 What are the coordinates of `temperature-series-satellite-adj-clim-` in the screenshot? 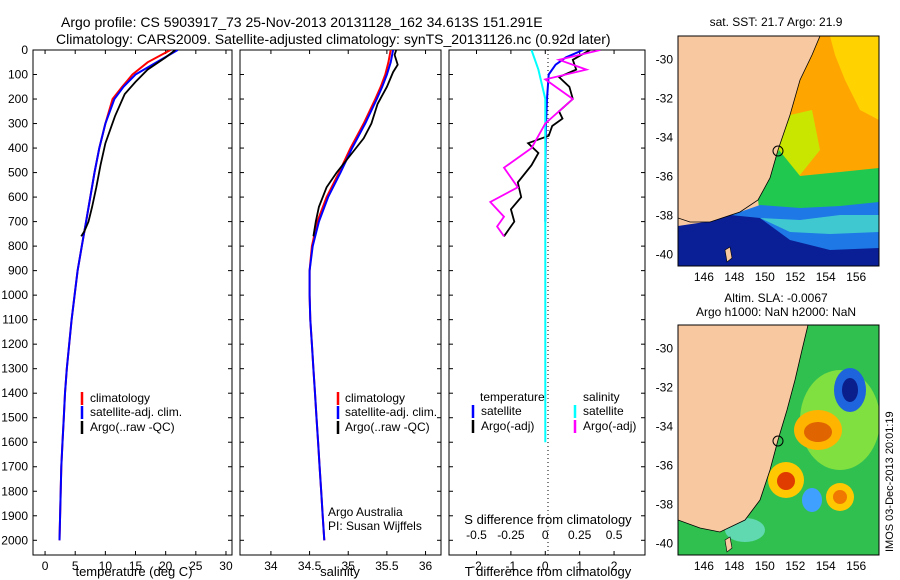 It's located at (118, 295).